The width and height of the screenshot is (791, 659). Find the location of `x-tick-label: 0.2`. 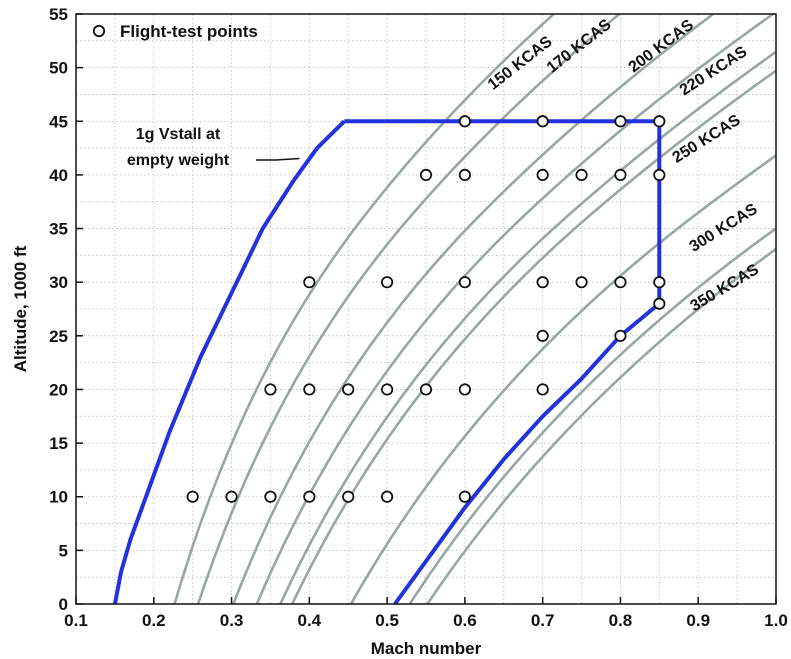

x-tick-label: 0.2 is located at coordinates (154, 620).